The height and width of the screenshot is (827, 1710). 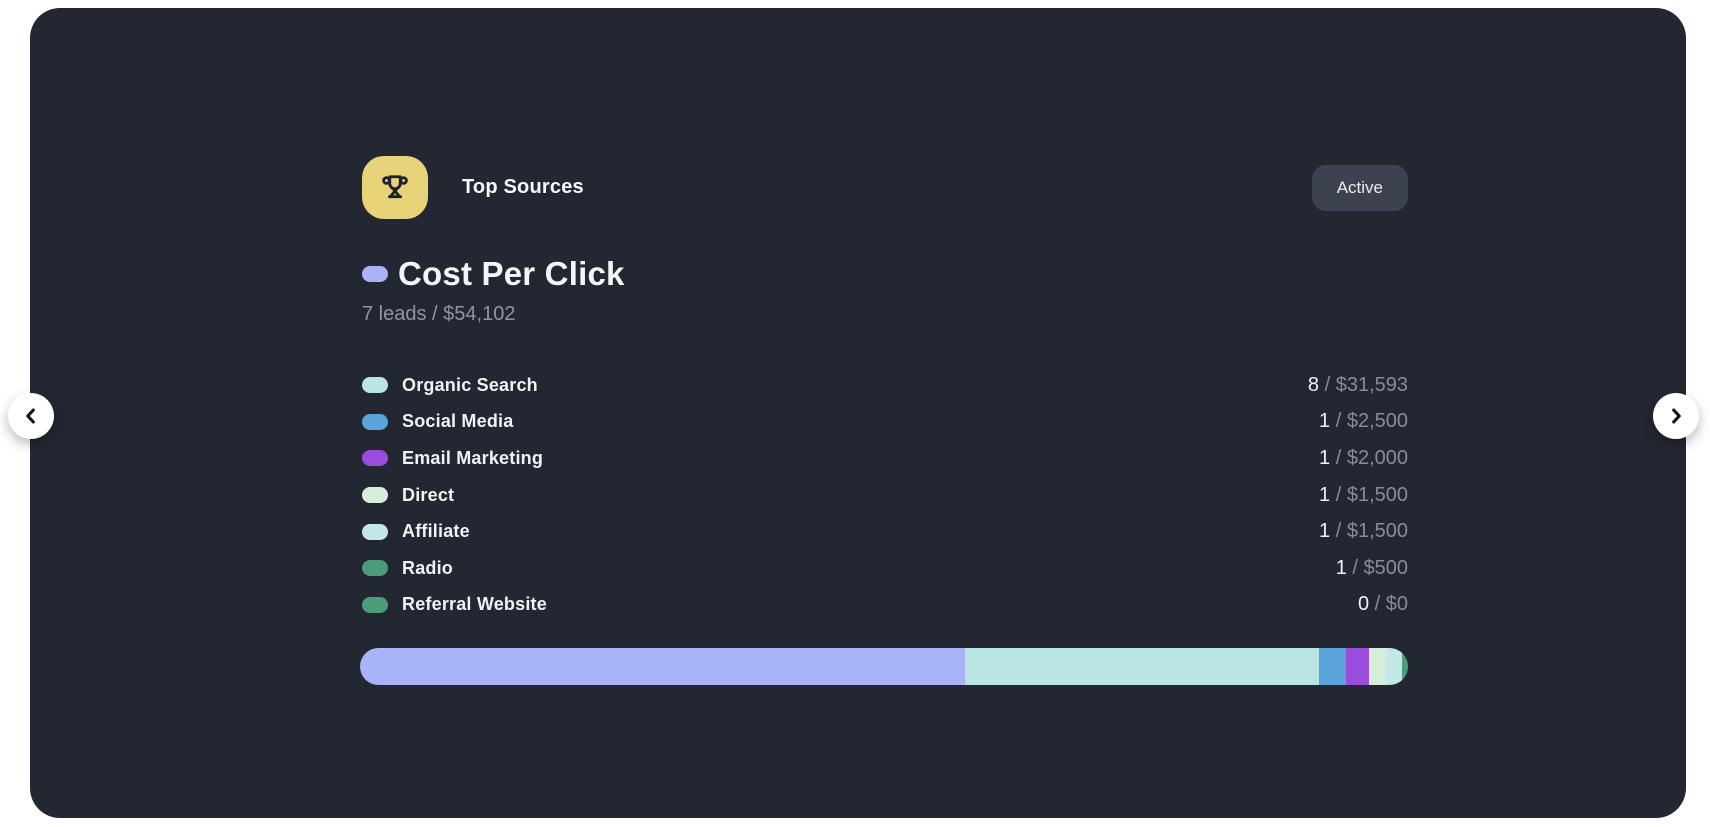 I want to click on trophy-tile, so click(x=395, y=187).